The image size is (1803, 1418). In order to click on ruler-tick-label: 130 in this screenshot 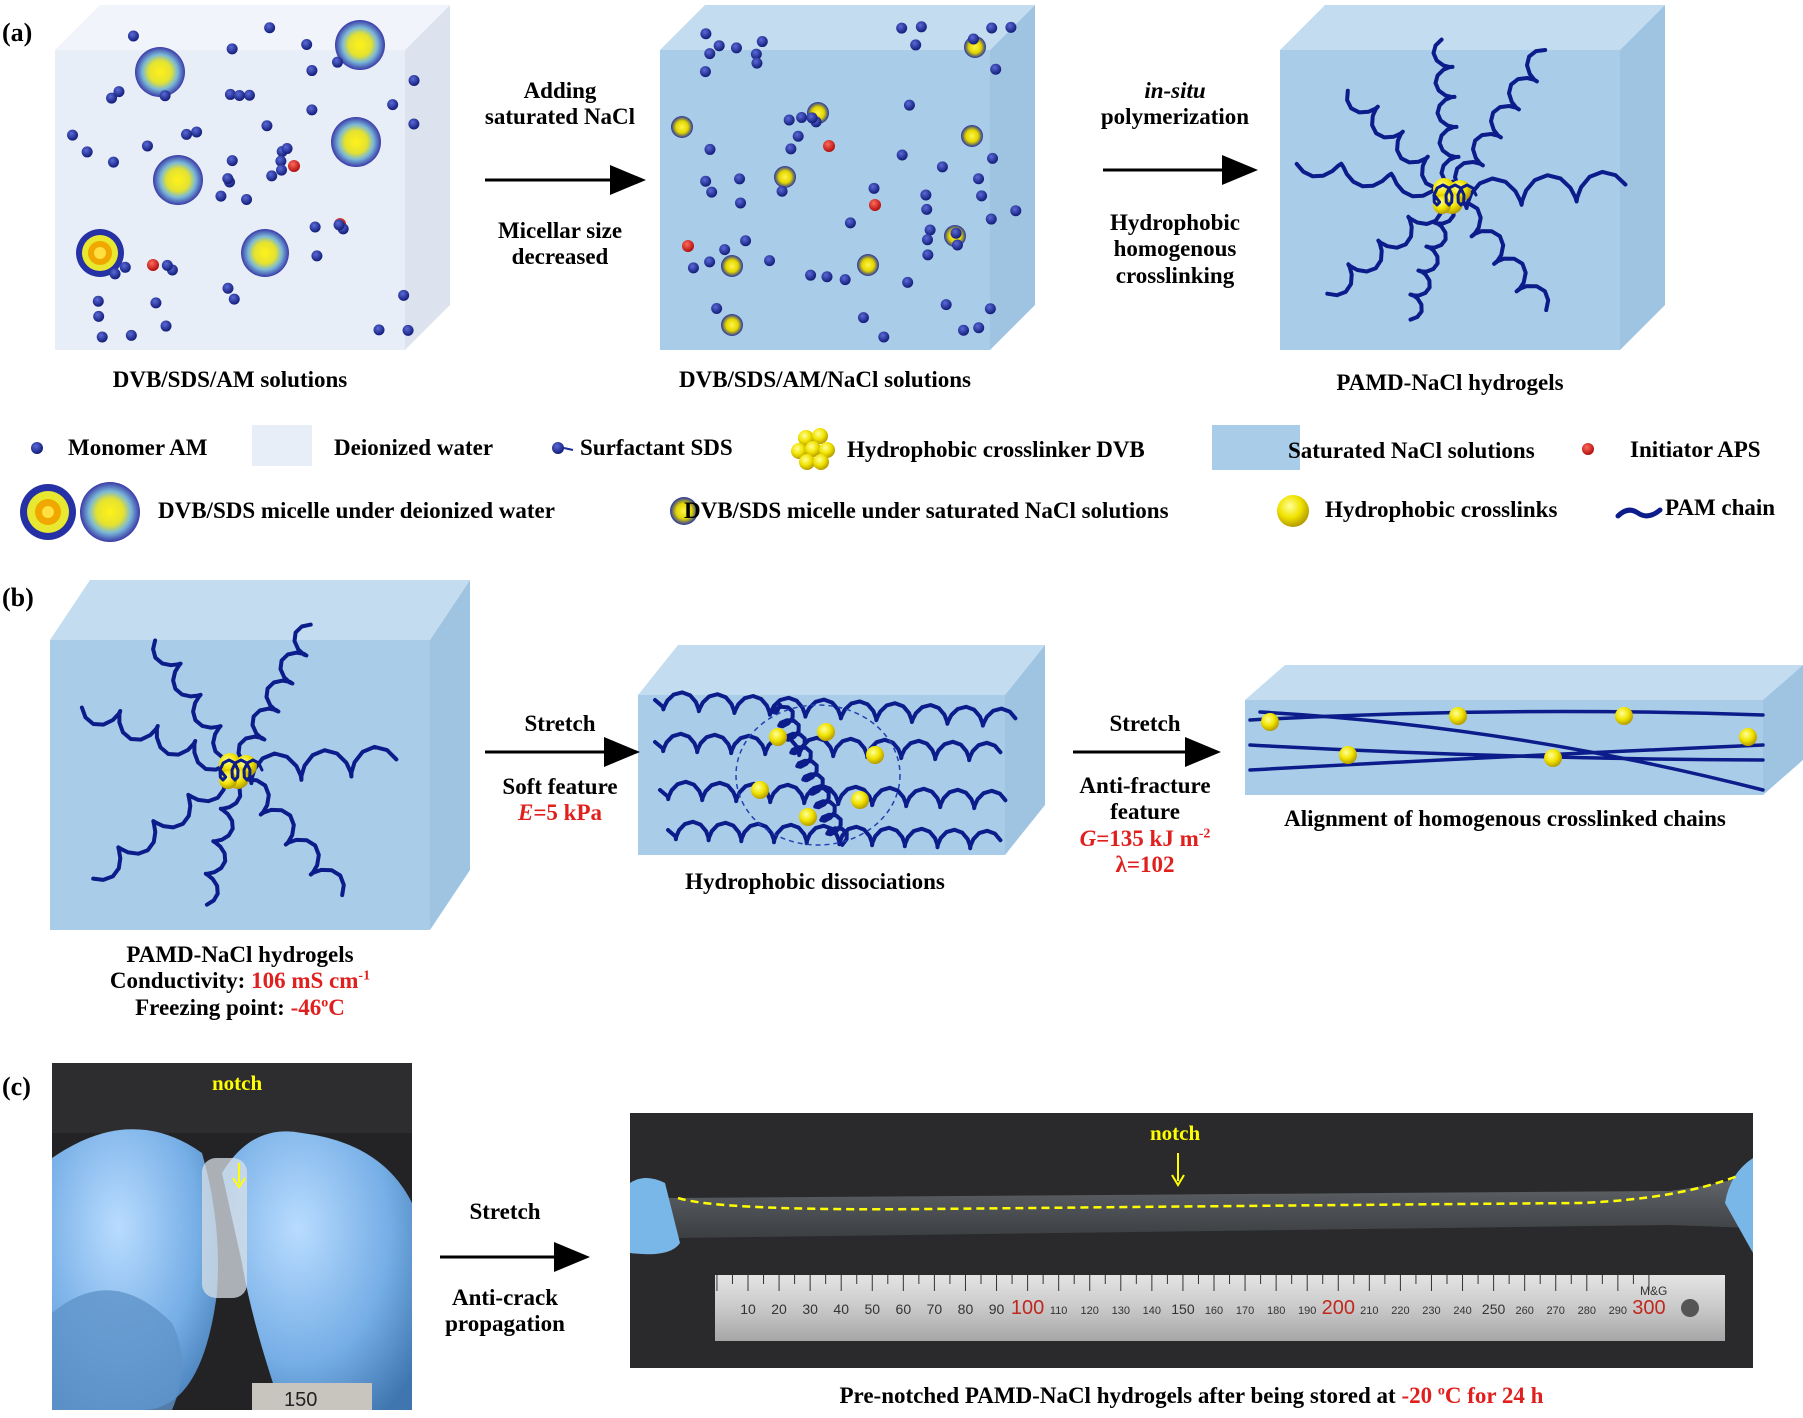, I will do `click(1121, 1311)`.